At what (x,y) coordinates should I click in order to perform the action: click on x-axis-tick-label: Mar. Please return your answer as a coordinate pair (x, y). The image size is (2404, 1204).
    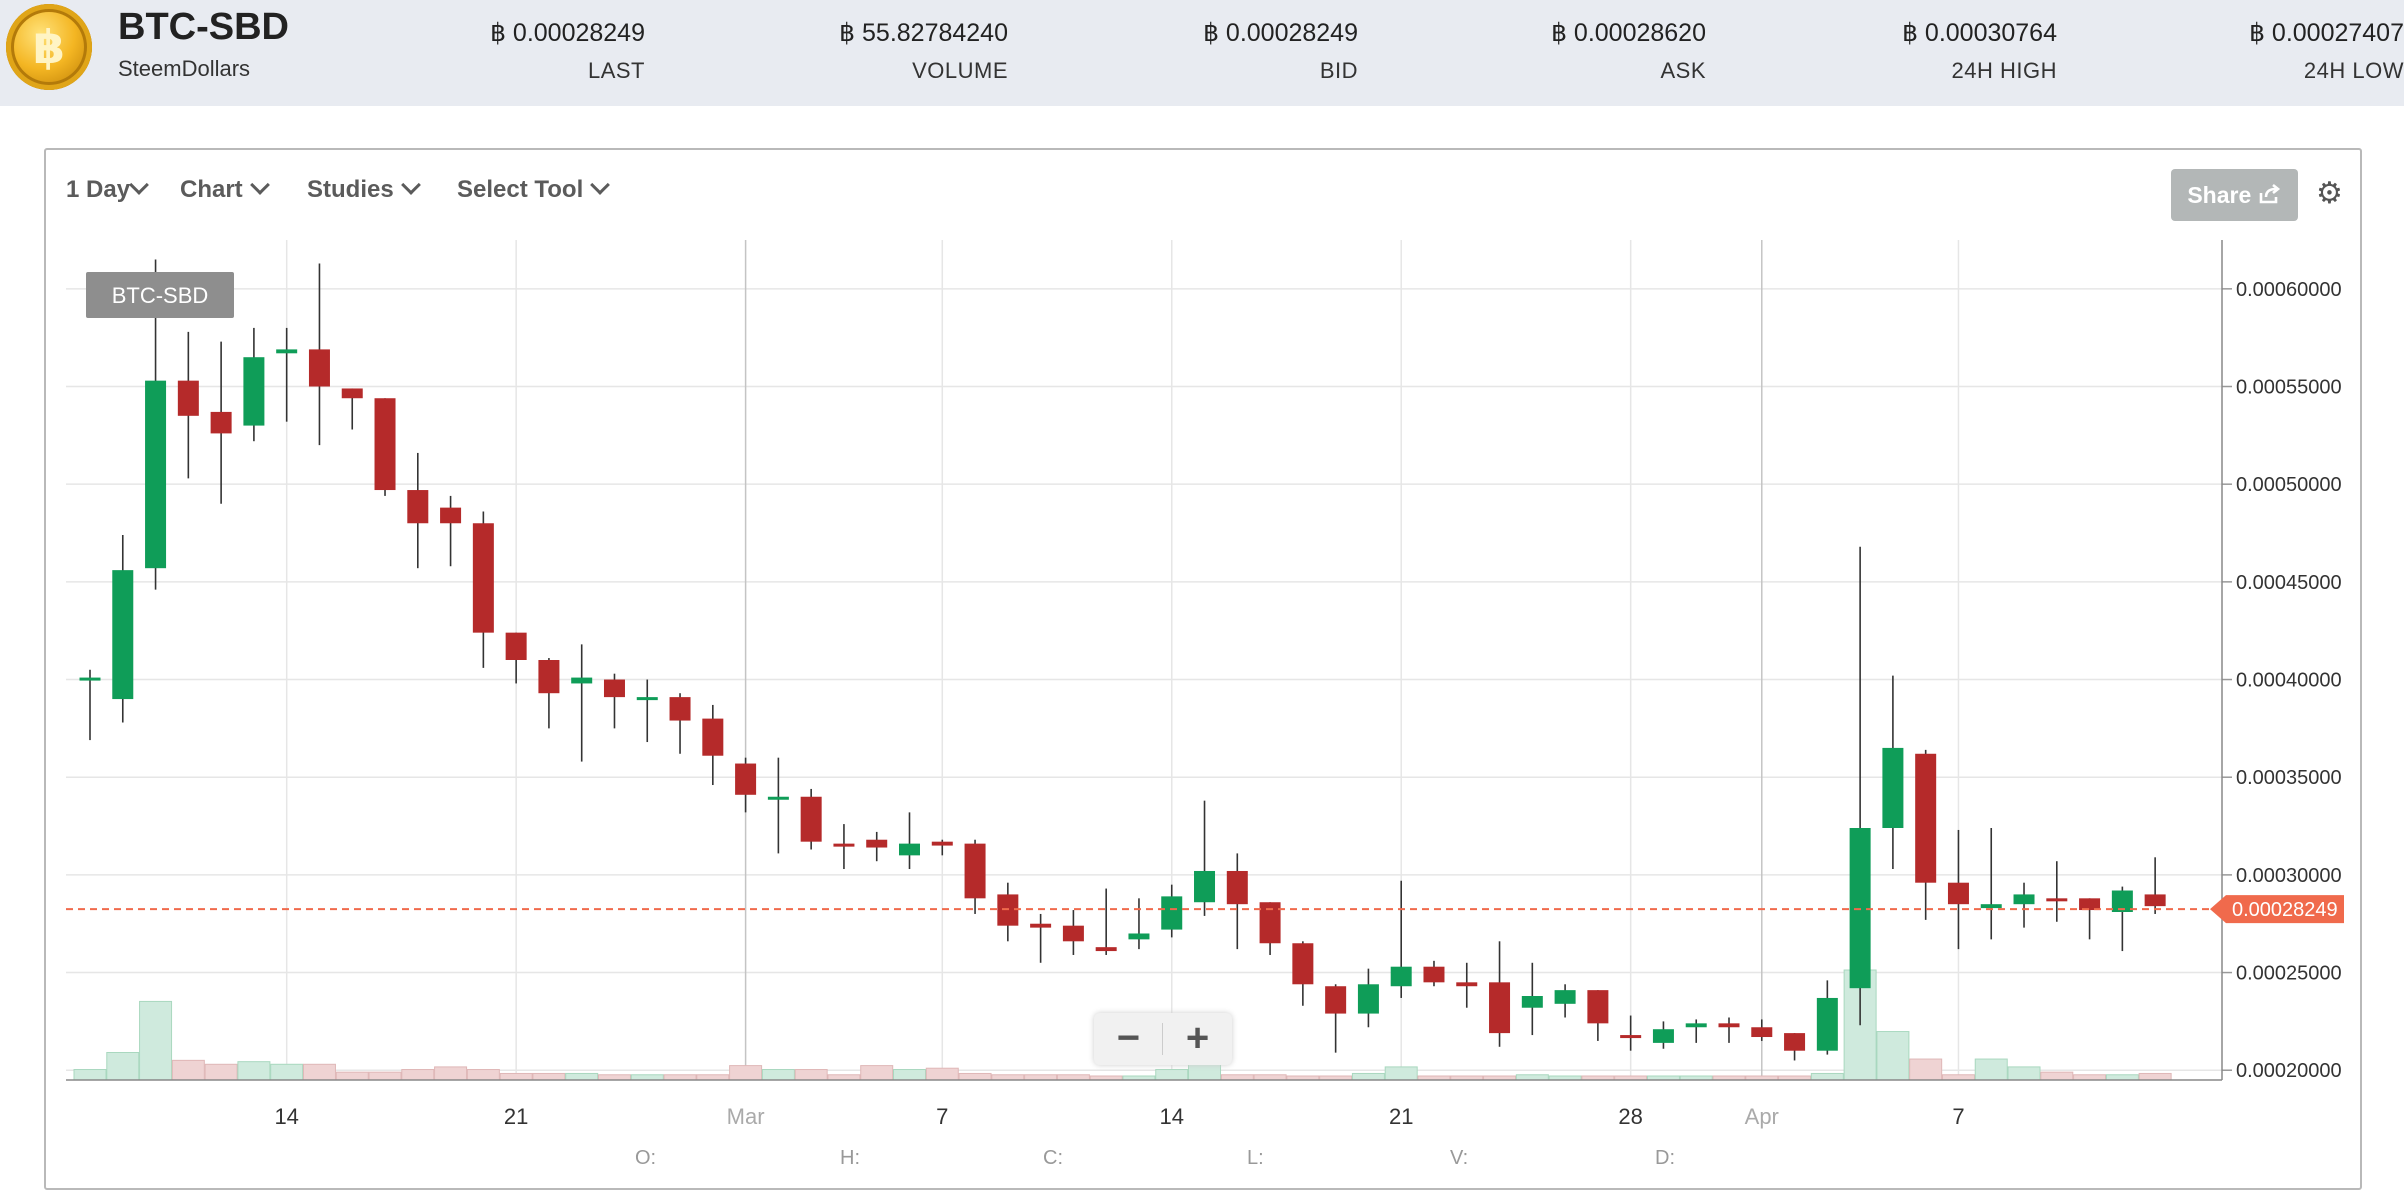
    Looking at the image, I should click on (746, 1116).